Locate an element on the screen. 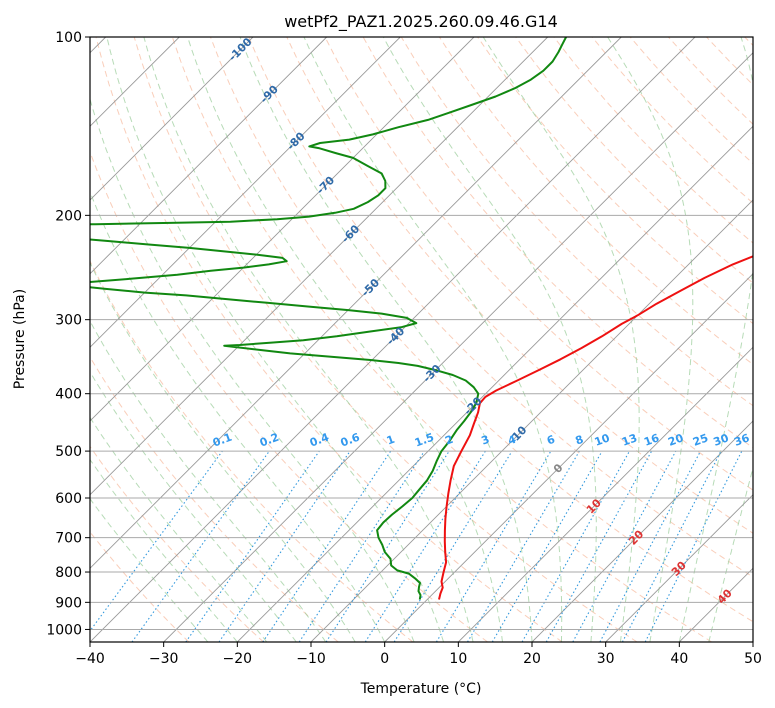 Image resolution: width=775 pixels, height=708 pixels. x-tick-label: 30 is located at coordinates (606, 659).